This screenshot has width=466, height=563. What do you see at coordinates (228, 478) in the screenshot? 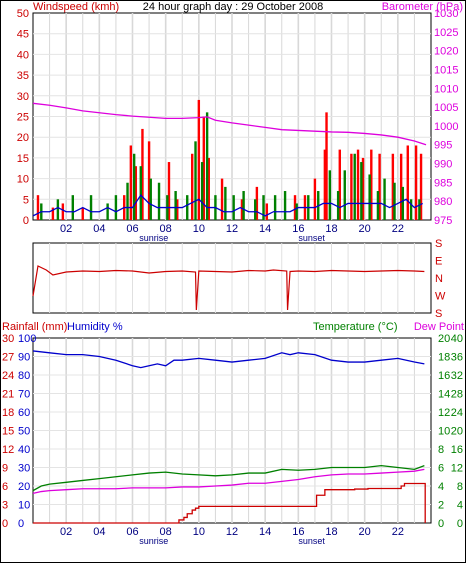
I see `temperature-line` at bounding box center [228, 478].